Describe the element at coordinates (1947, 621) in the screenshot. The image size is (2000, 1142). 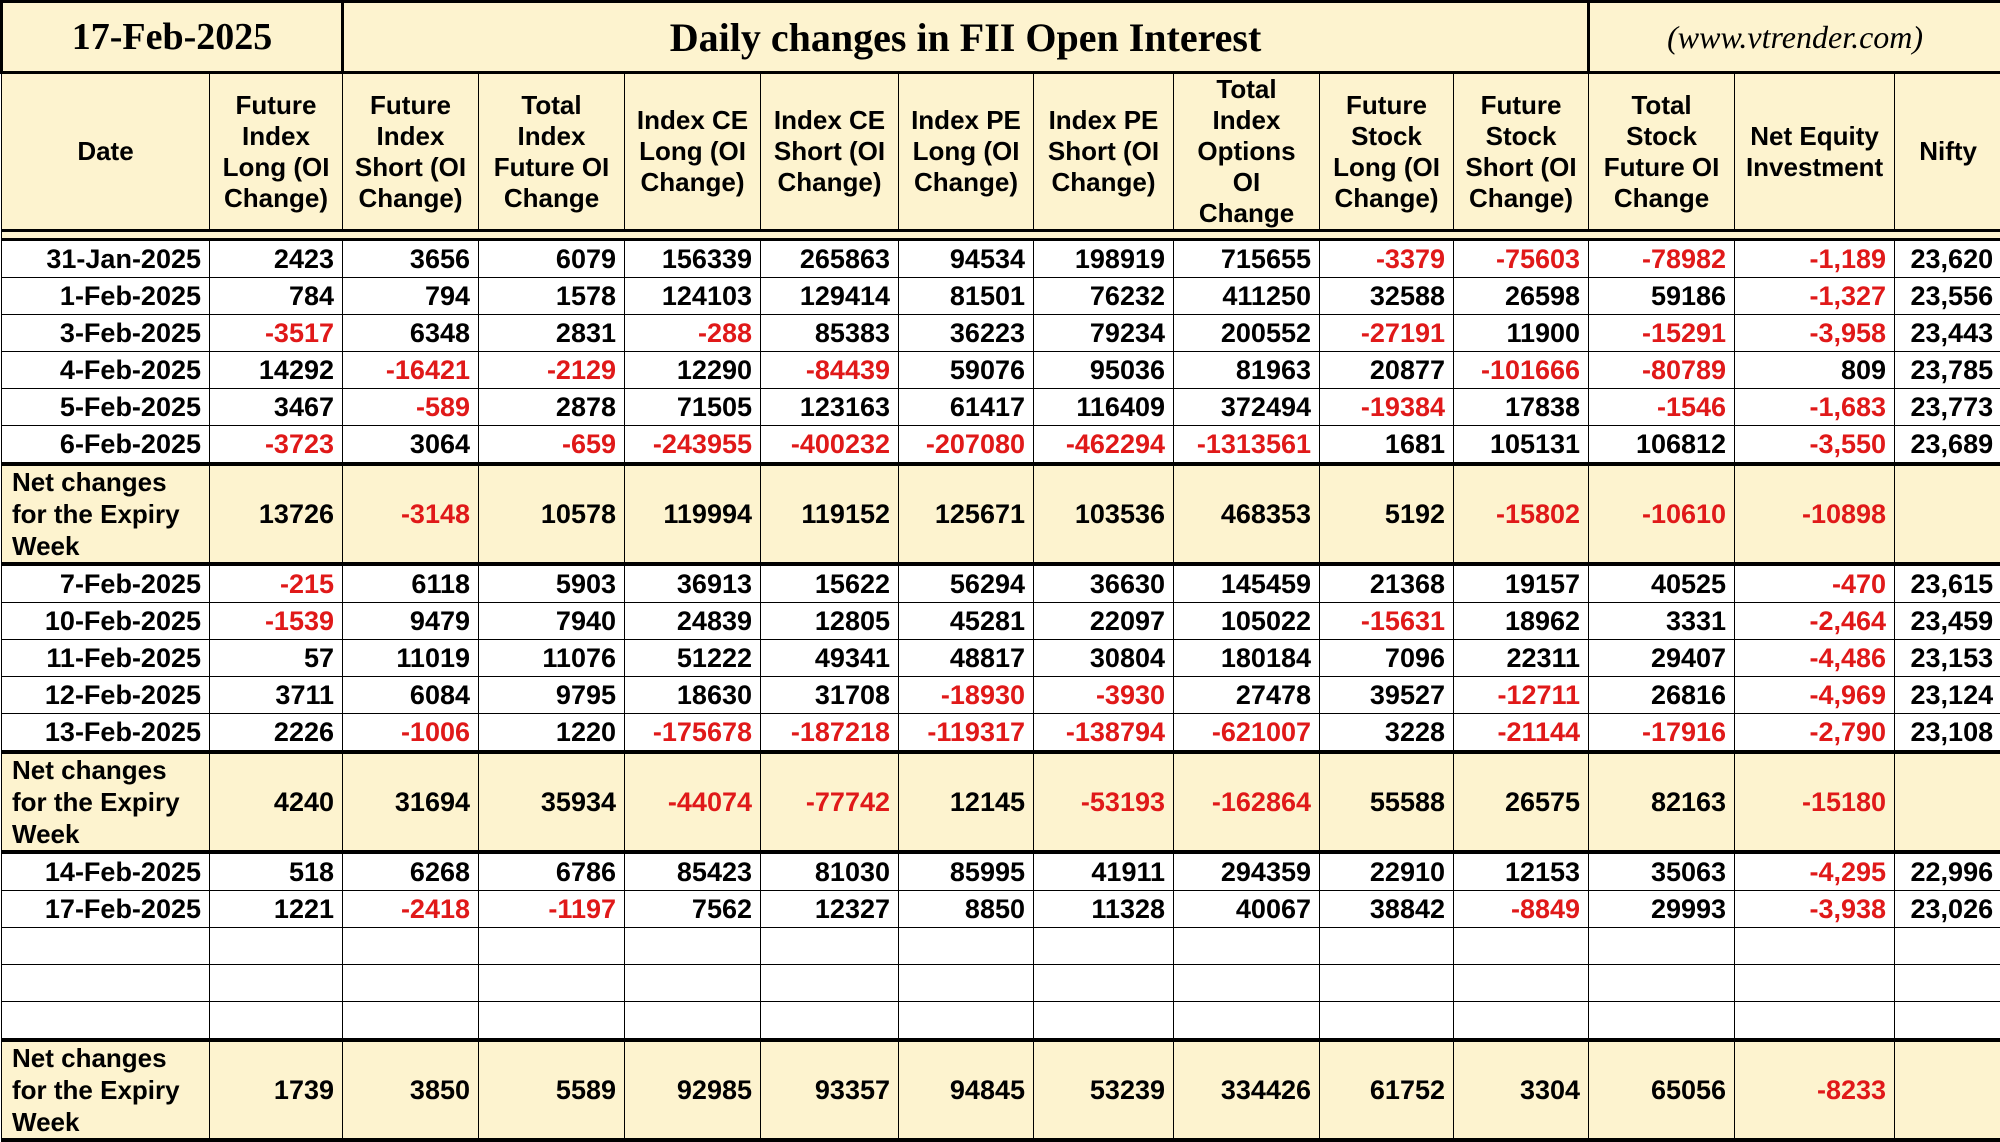
I see `table-cell: 23,459` at that location.